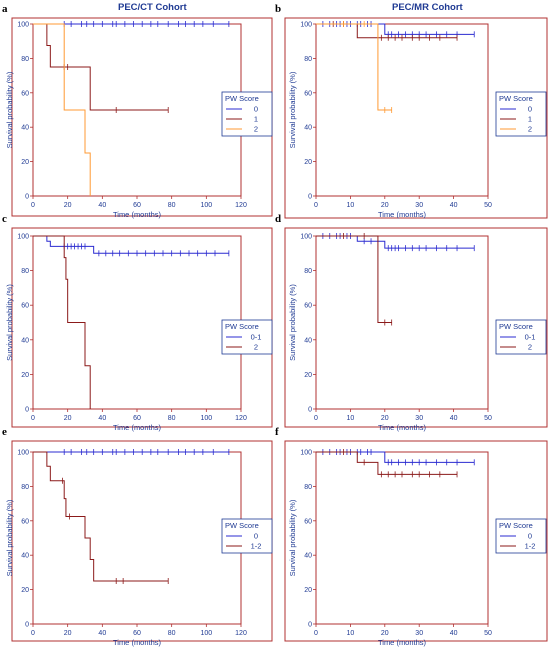  What do you see at coordinates (521, 114) in the screenshot?
I see `legend-box` at bounding box center [521, 114].